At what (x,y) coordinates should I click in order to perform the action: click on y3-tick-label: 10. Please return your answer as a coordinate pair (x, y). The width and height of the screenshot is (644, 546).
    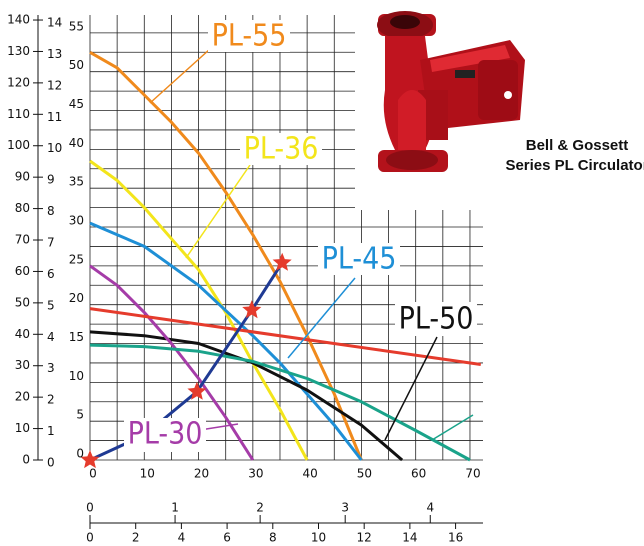
    Looking at the image, I should click on (22, 428).